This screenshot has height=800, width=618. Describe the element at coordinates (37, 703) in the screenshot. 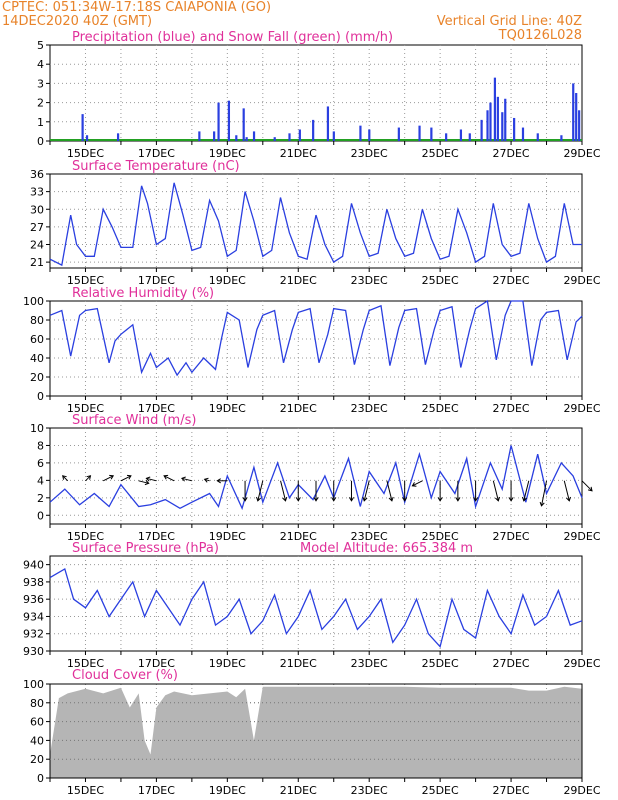

I see `cloud-ytick-label: 80` at that location.